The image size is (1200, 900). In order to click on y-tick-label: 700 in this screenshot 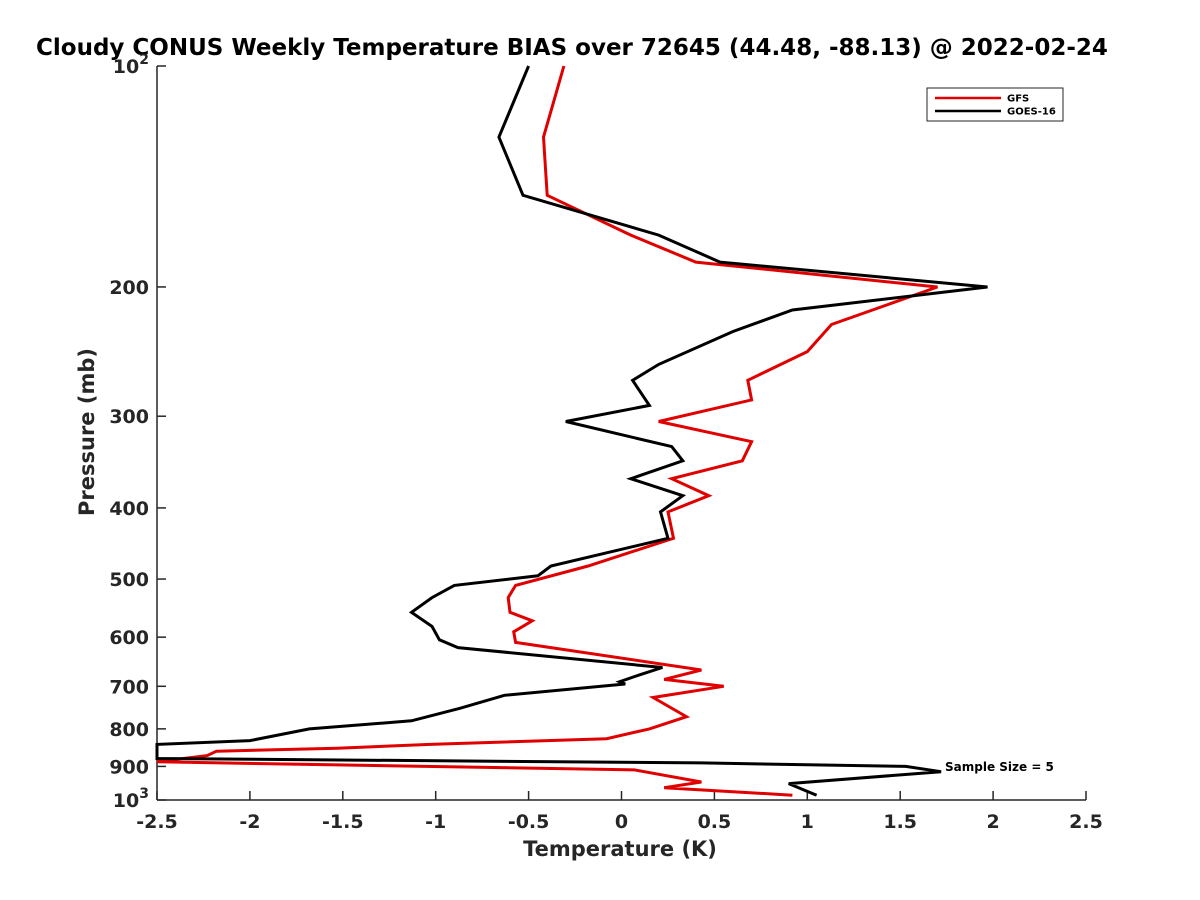, I will do `click(129, 687)`.